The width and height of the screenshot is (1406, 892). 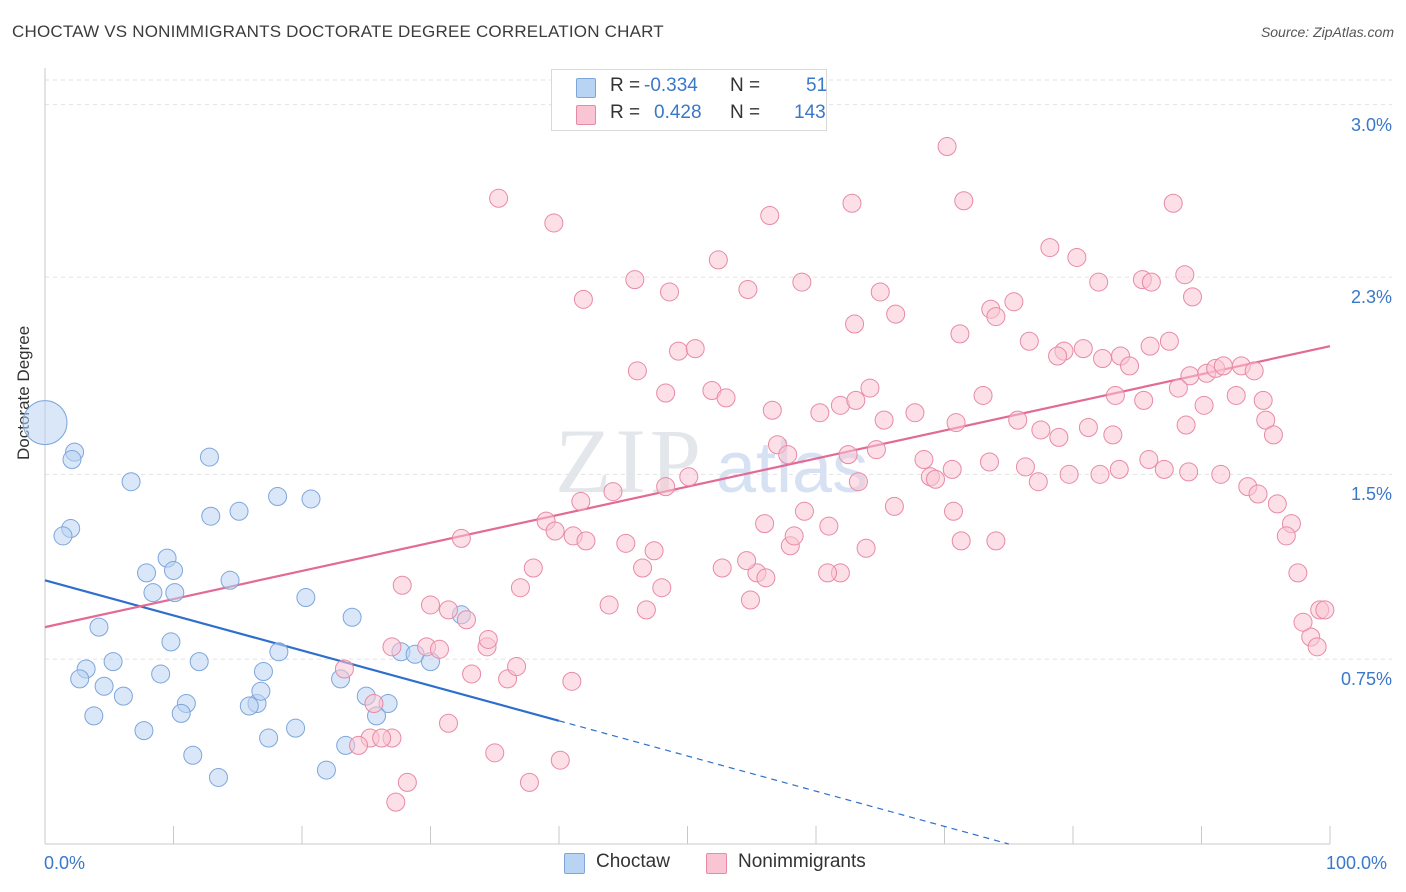 What do you see at coordinates (802, 861) in the screenshot?
I see `legend-label-nonimmigrants: Nonimmigrants` at bounding box center [802, 861].